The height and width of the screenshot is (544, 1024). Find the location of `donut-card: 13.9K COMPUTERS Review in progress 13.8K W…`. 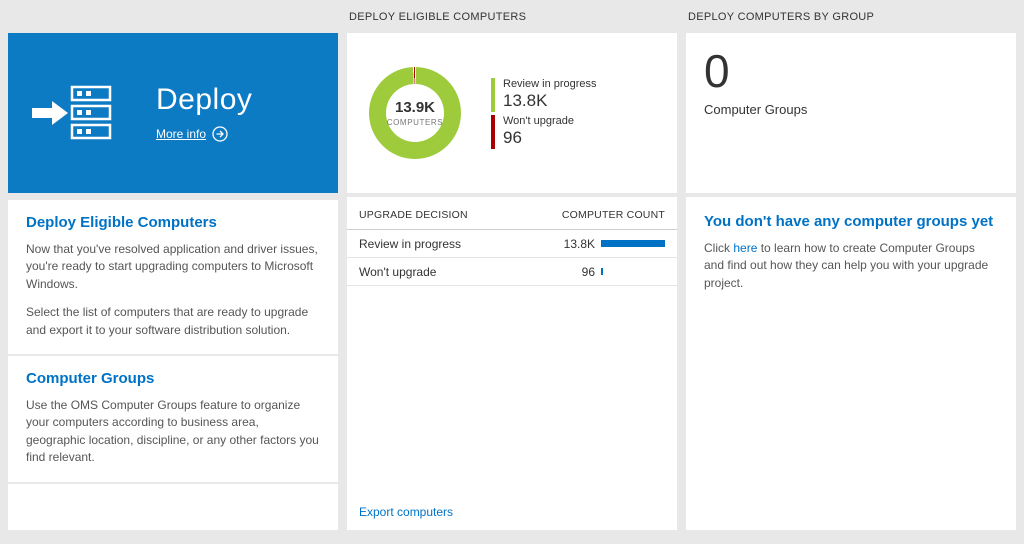

donut-card: 13.9K COMPUTERS Review in progress 13.8K W… is located at coordinates (512, 113).